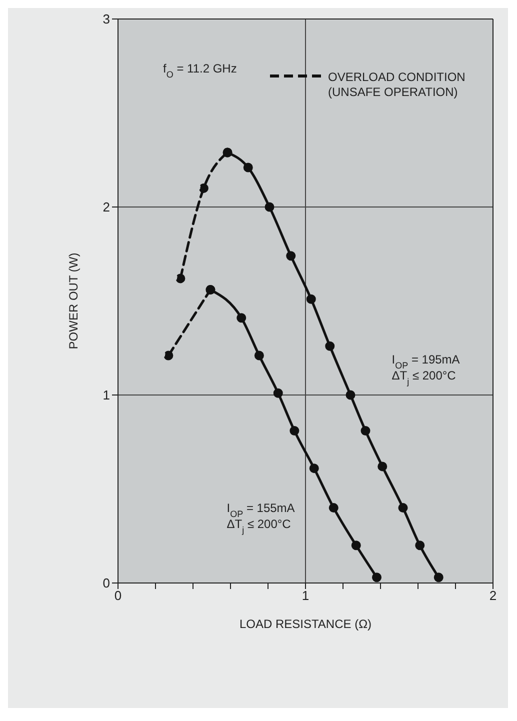 The width and height of the screenshot is (517, 721). Describe the element at coordinates (118, 596) in the screenshot. I see `x-tick-label: 0` at that location.